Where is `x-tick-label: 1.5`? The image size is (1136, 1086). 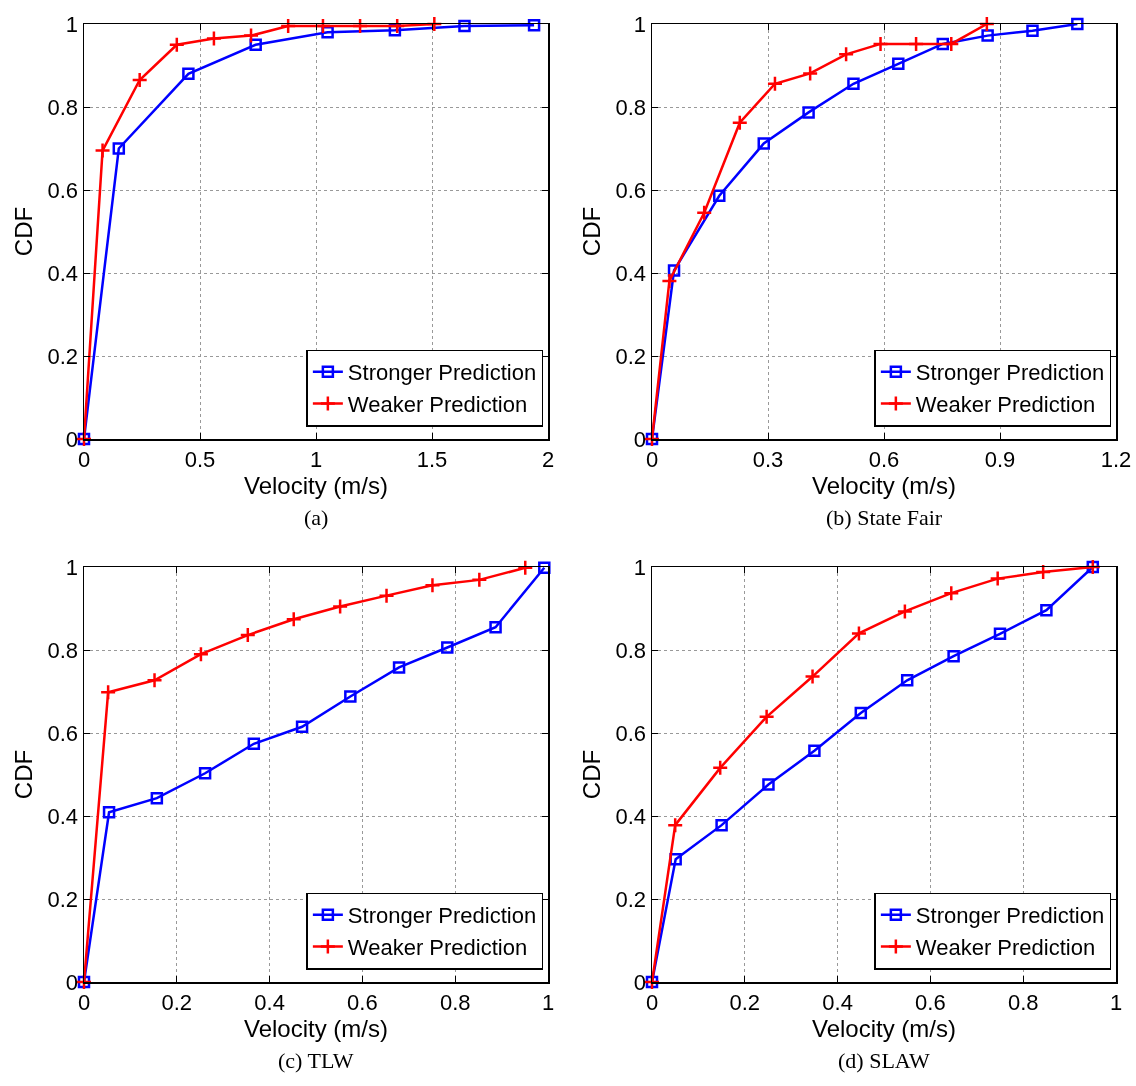 x-tick-label: 1.5 is located at coordinates (432, 459).